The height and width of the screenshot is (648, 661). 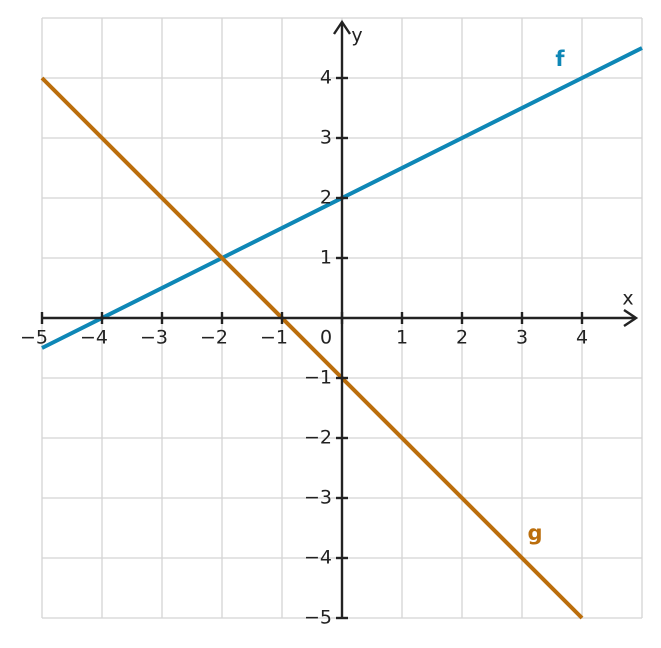 I want to click on y-tick-label: 1, so click(x=326, y=258).